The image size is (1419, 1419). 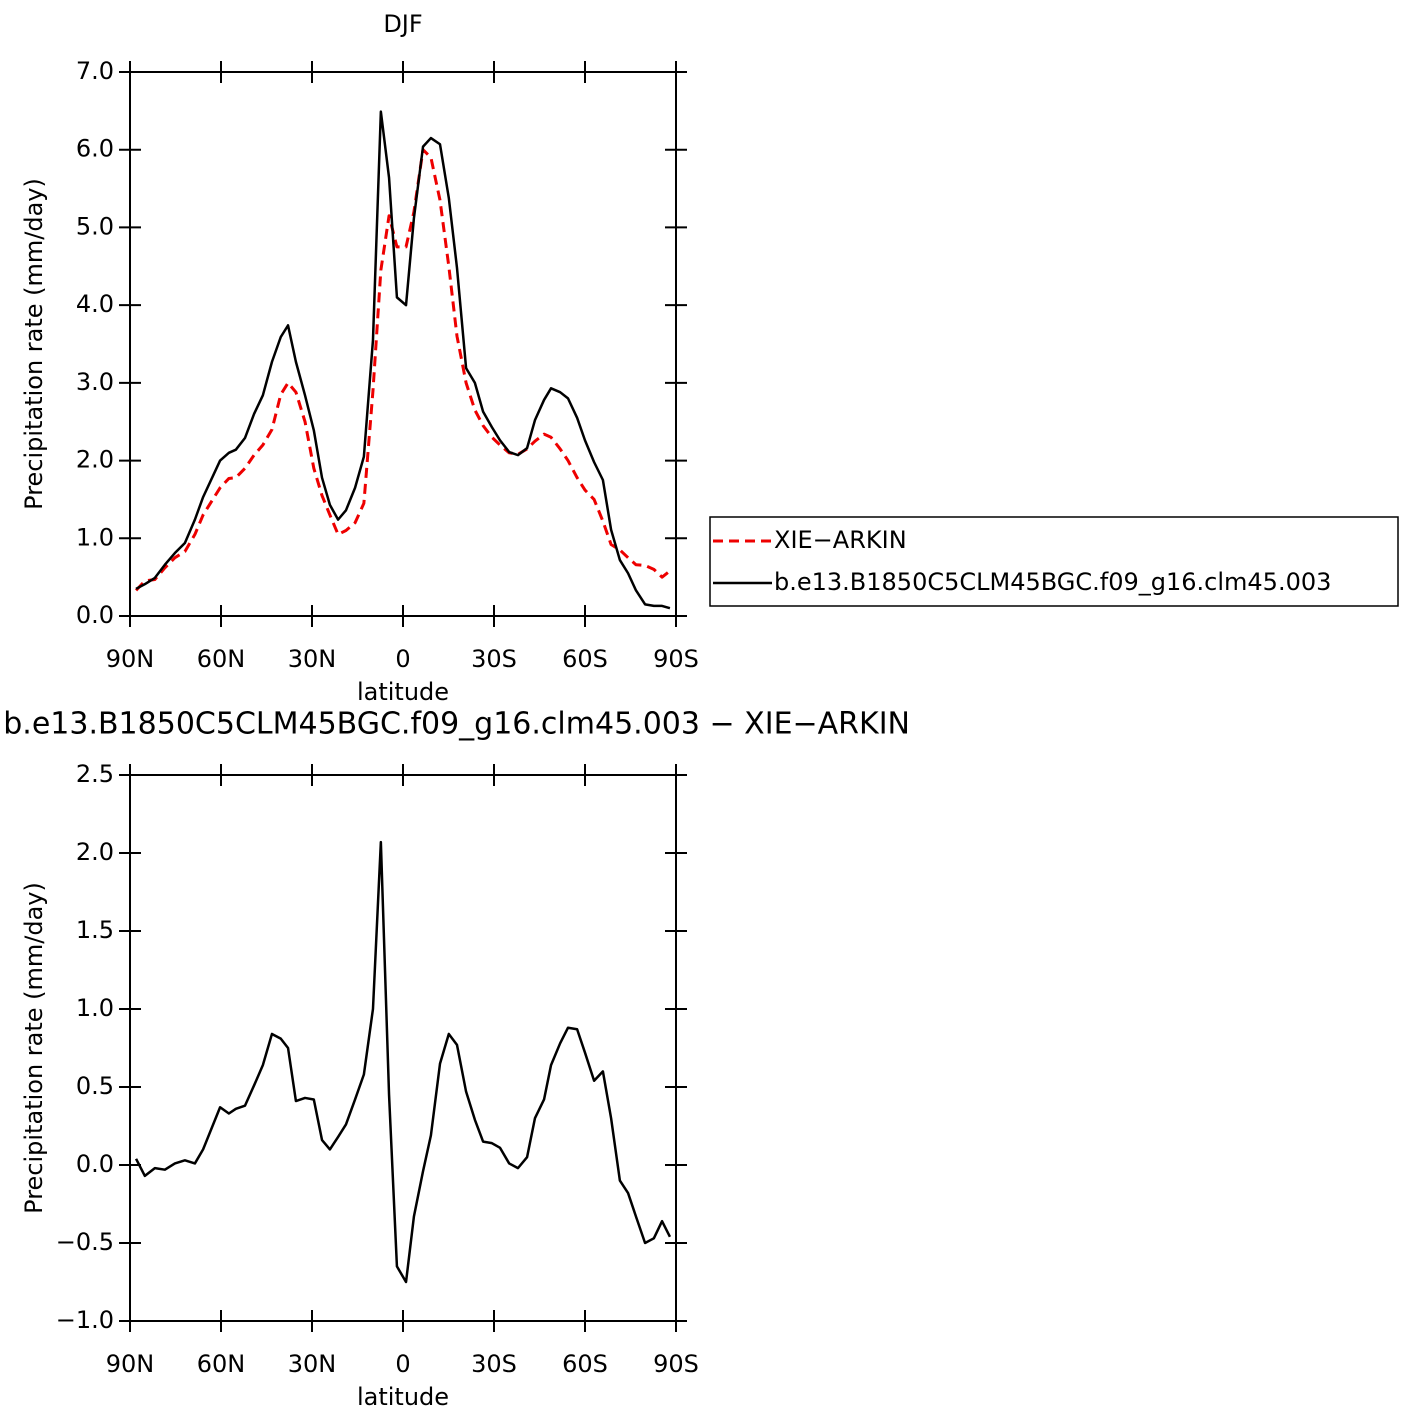 What do you see at coordinates (95, 304) in the screenshot?
I see `y-tick-label: 4.0` at bounding box center [95, 304].